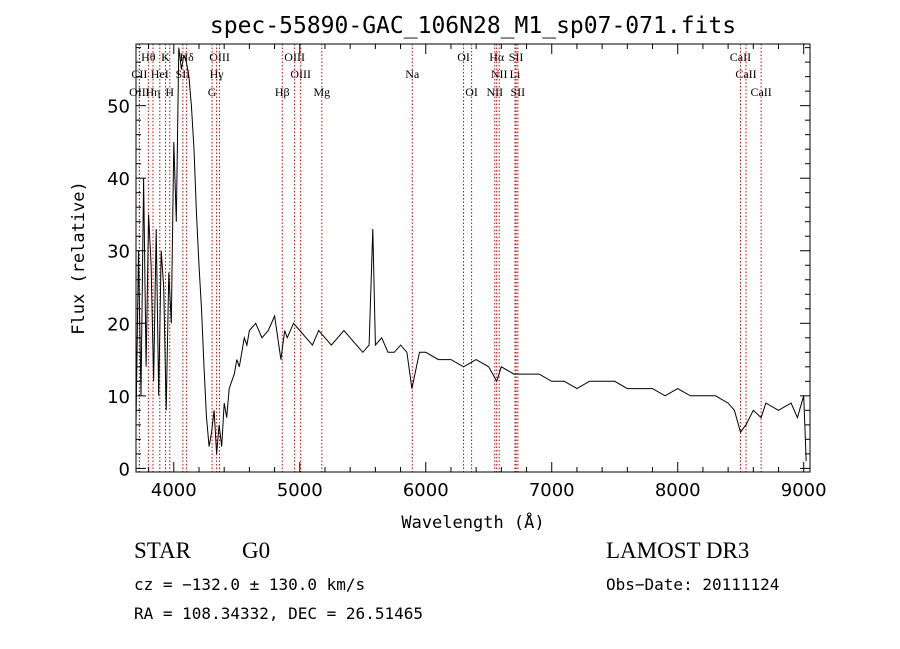 The image size is (900, 649). I want to click on y-tick-label: 40, so click(118, 179).